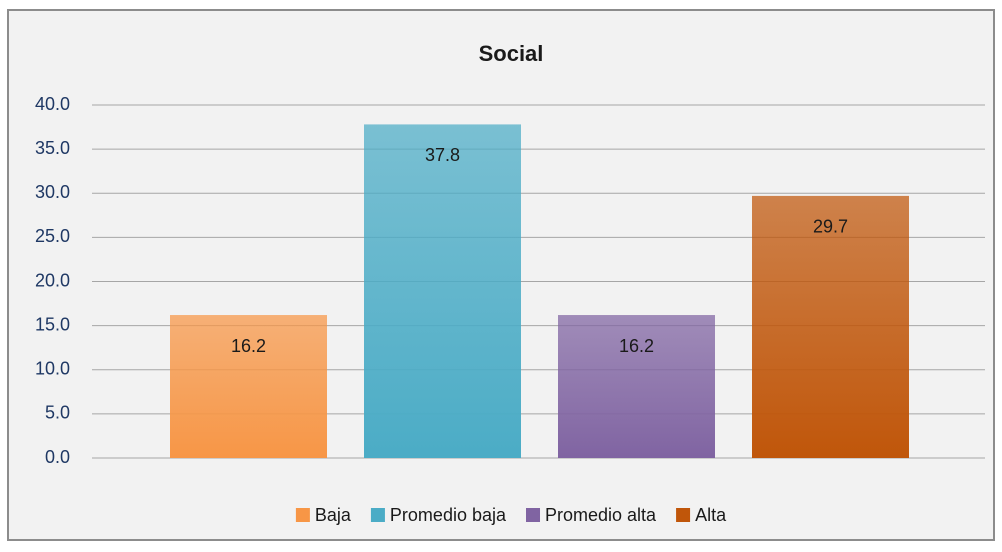  What do you see at coordinates (711, 515) in the screenshot?
I see `legend-label: Alta` at bounding box center [711, 515].